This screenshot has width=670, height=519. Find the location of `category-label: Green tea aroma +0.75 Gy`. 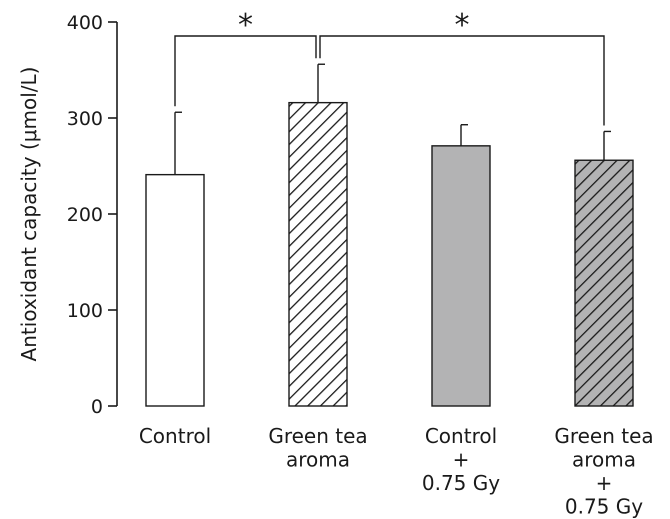

category-label: Green tea aroma +0.75 Gy is located at coordinates (603, 471).